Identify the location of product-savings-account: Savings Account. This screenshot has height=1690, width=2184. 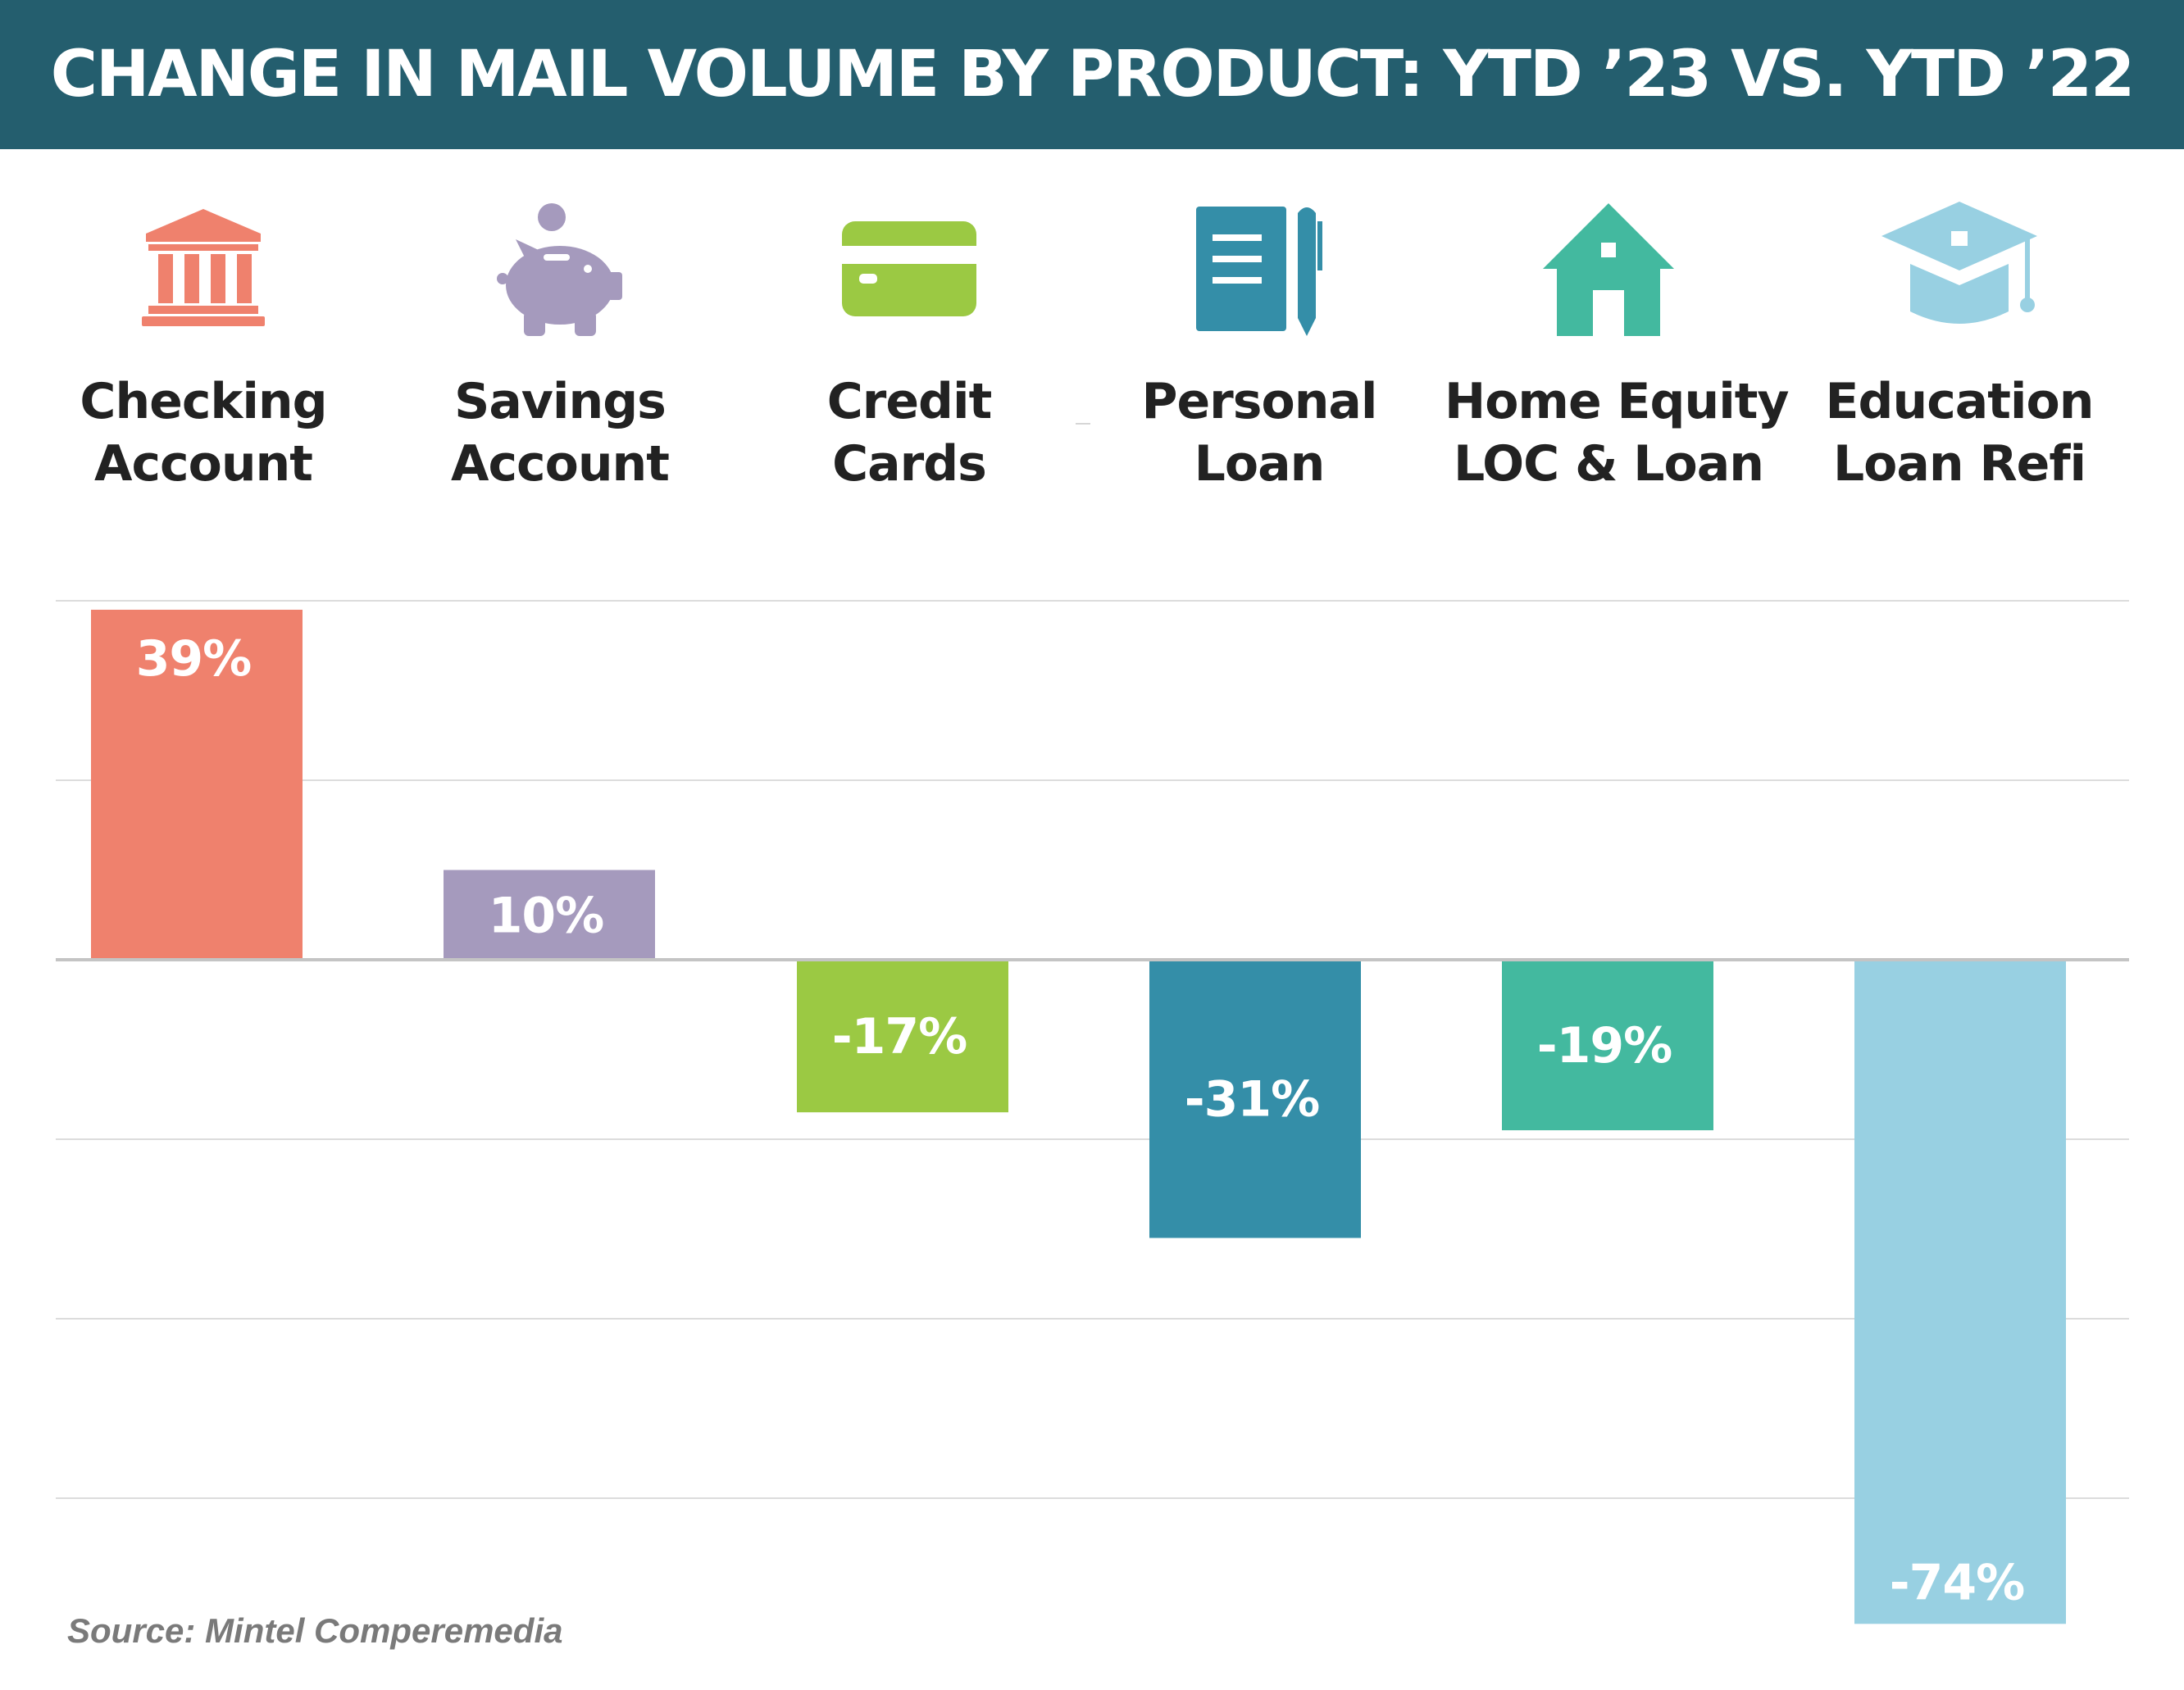
(560, 342).